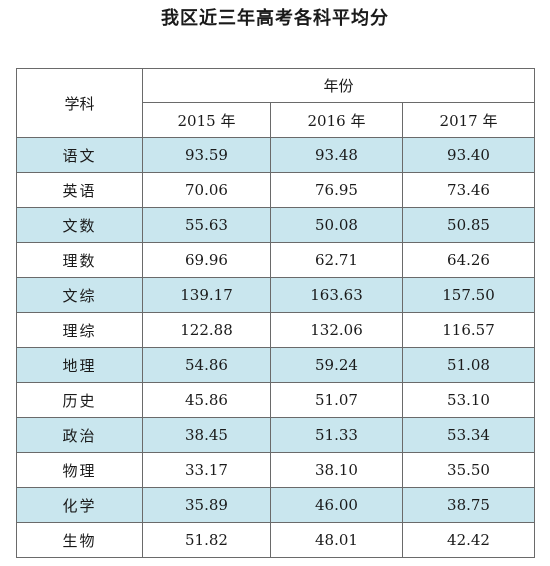 The image size is (550, 566). I want to click on table-row: 文综 139.17 163.63 157.50, so click(276, 295).